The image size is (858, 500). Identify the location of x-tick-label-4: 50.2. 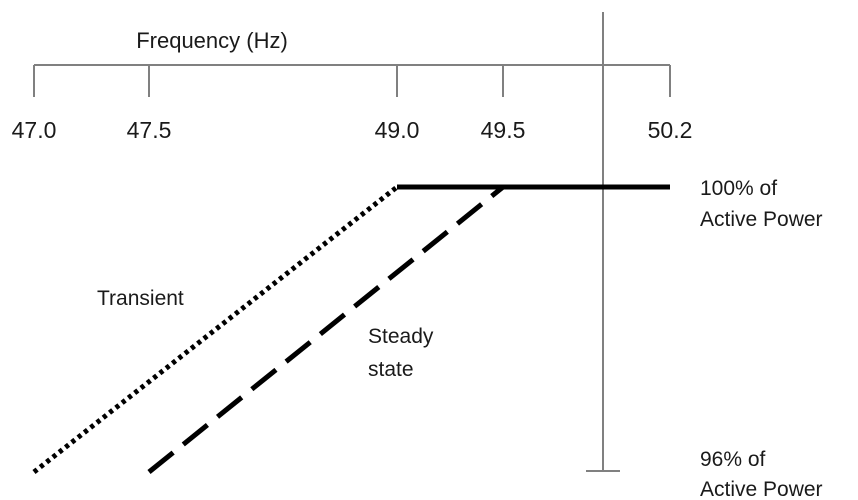
(670, 130).